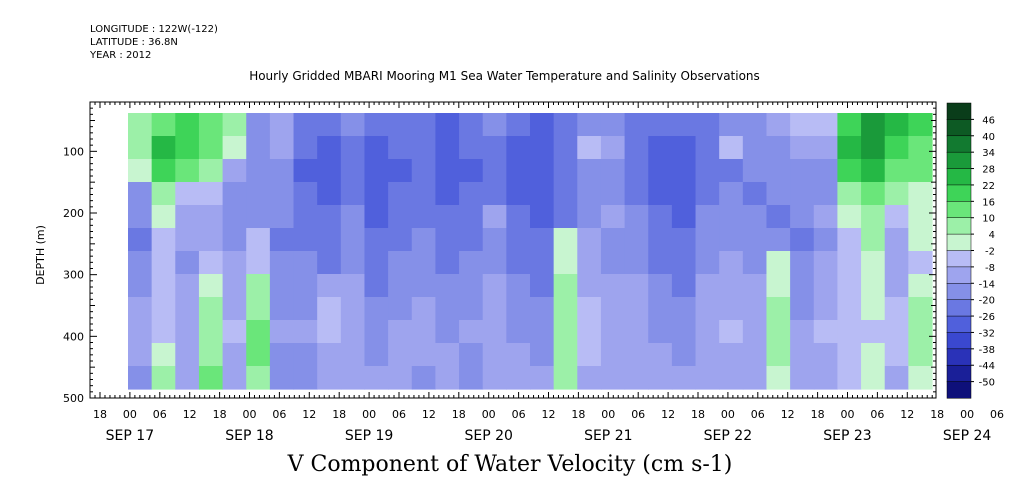  I want to click on x-axis-title: V Component of Water Velocity (cm s-1), so click(510, 464).